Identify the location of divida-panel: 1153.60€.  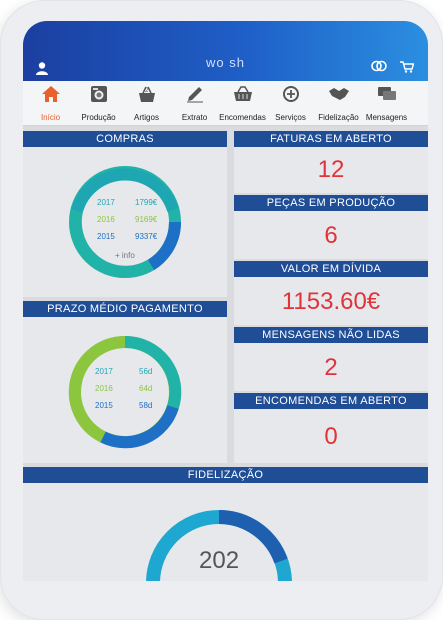
(331, 301).